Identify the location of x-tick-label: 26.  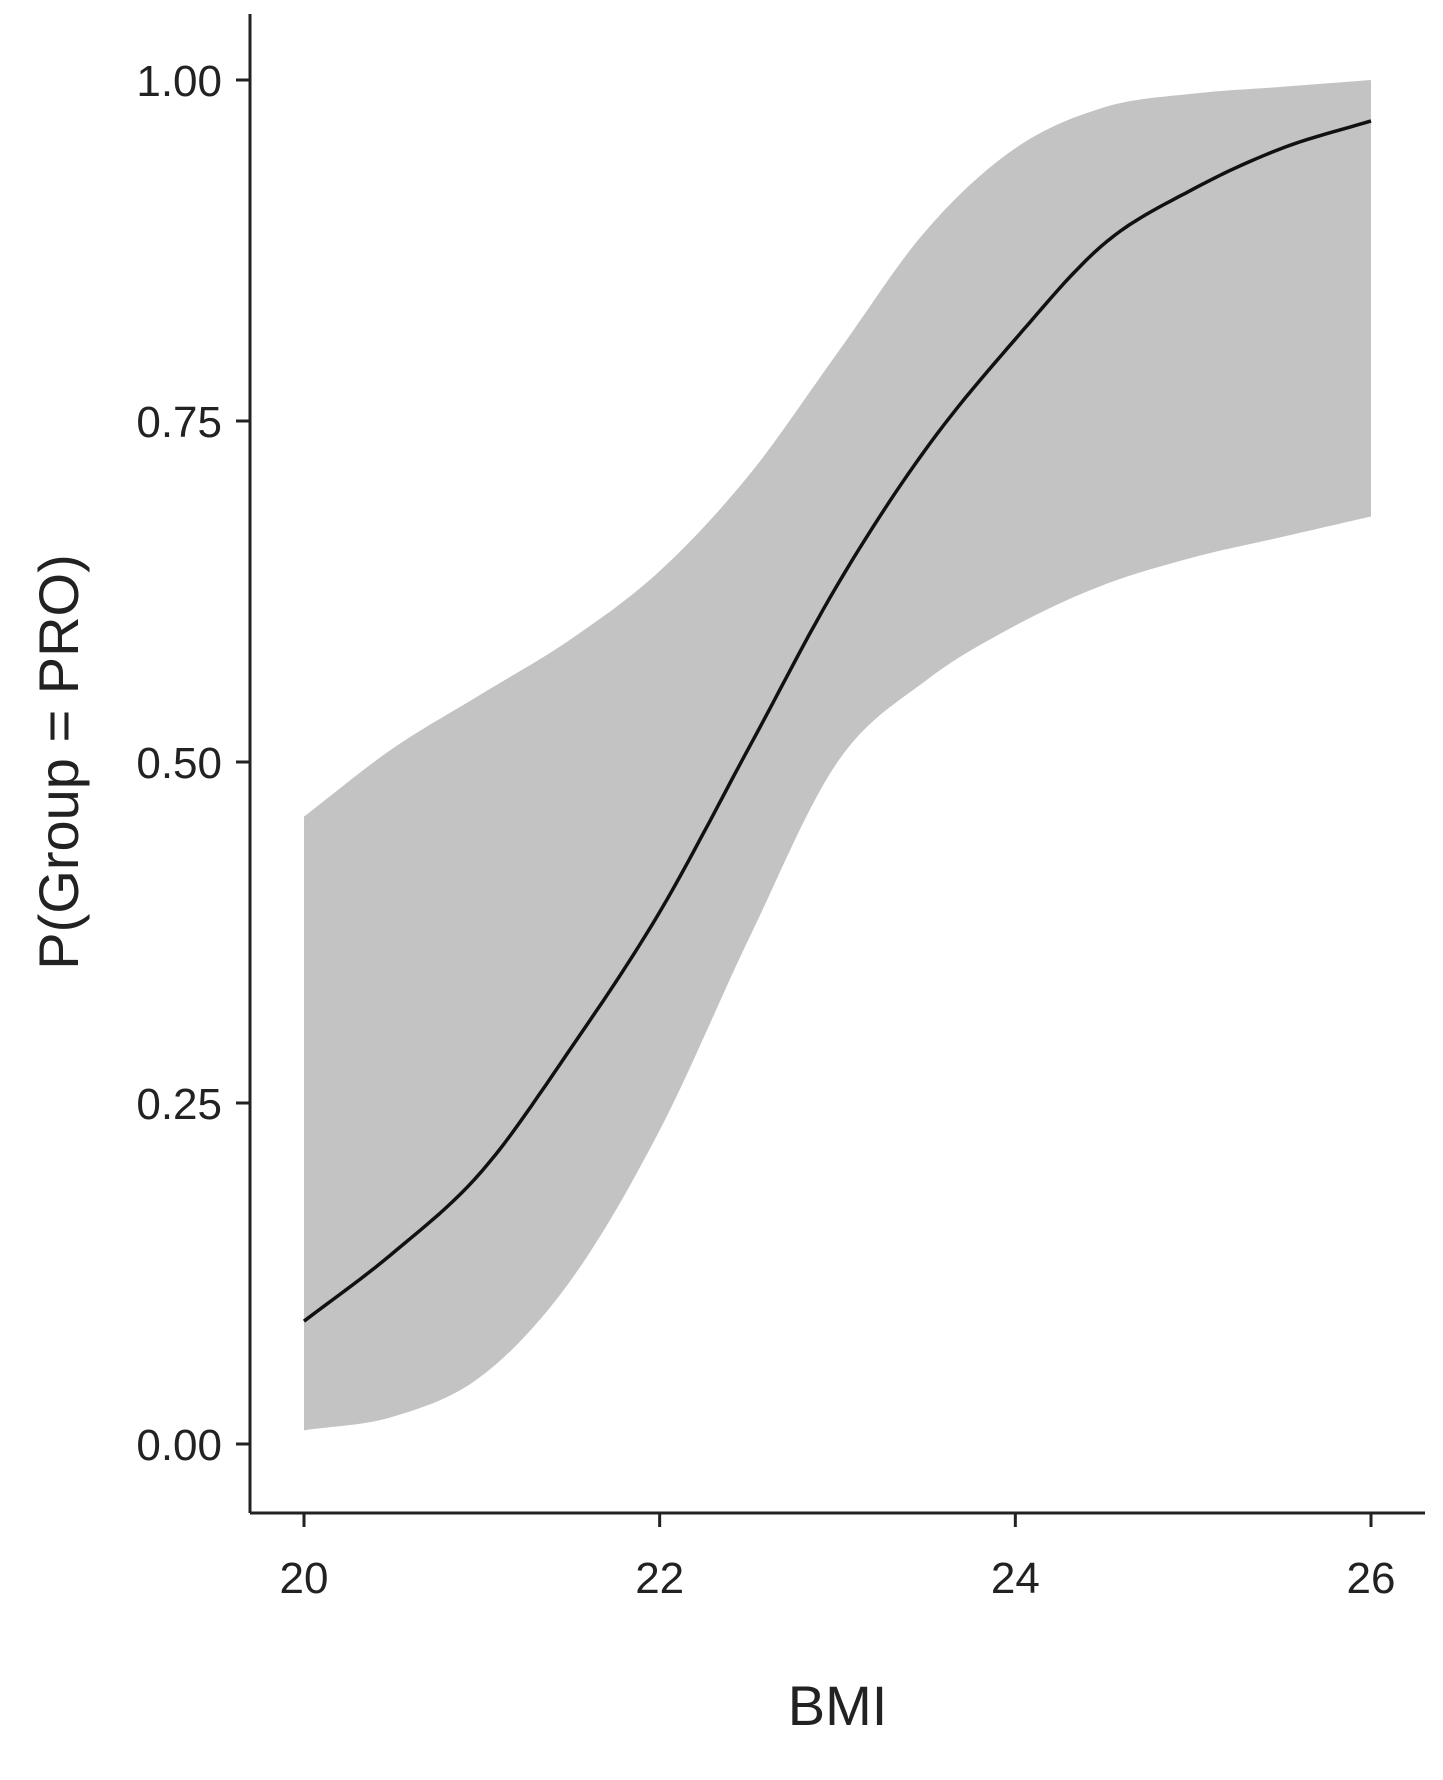
(1371, 1578).